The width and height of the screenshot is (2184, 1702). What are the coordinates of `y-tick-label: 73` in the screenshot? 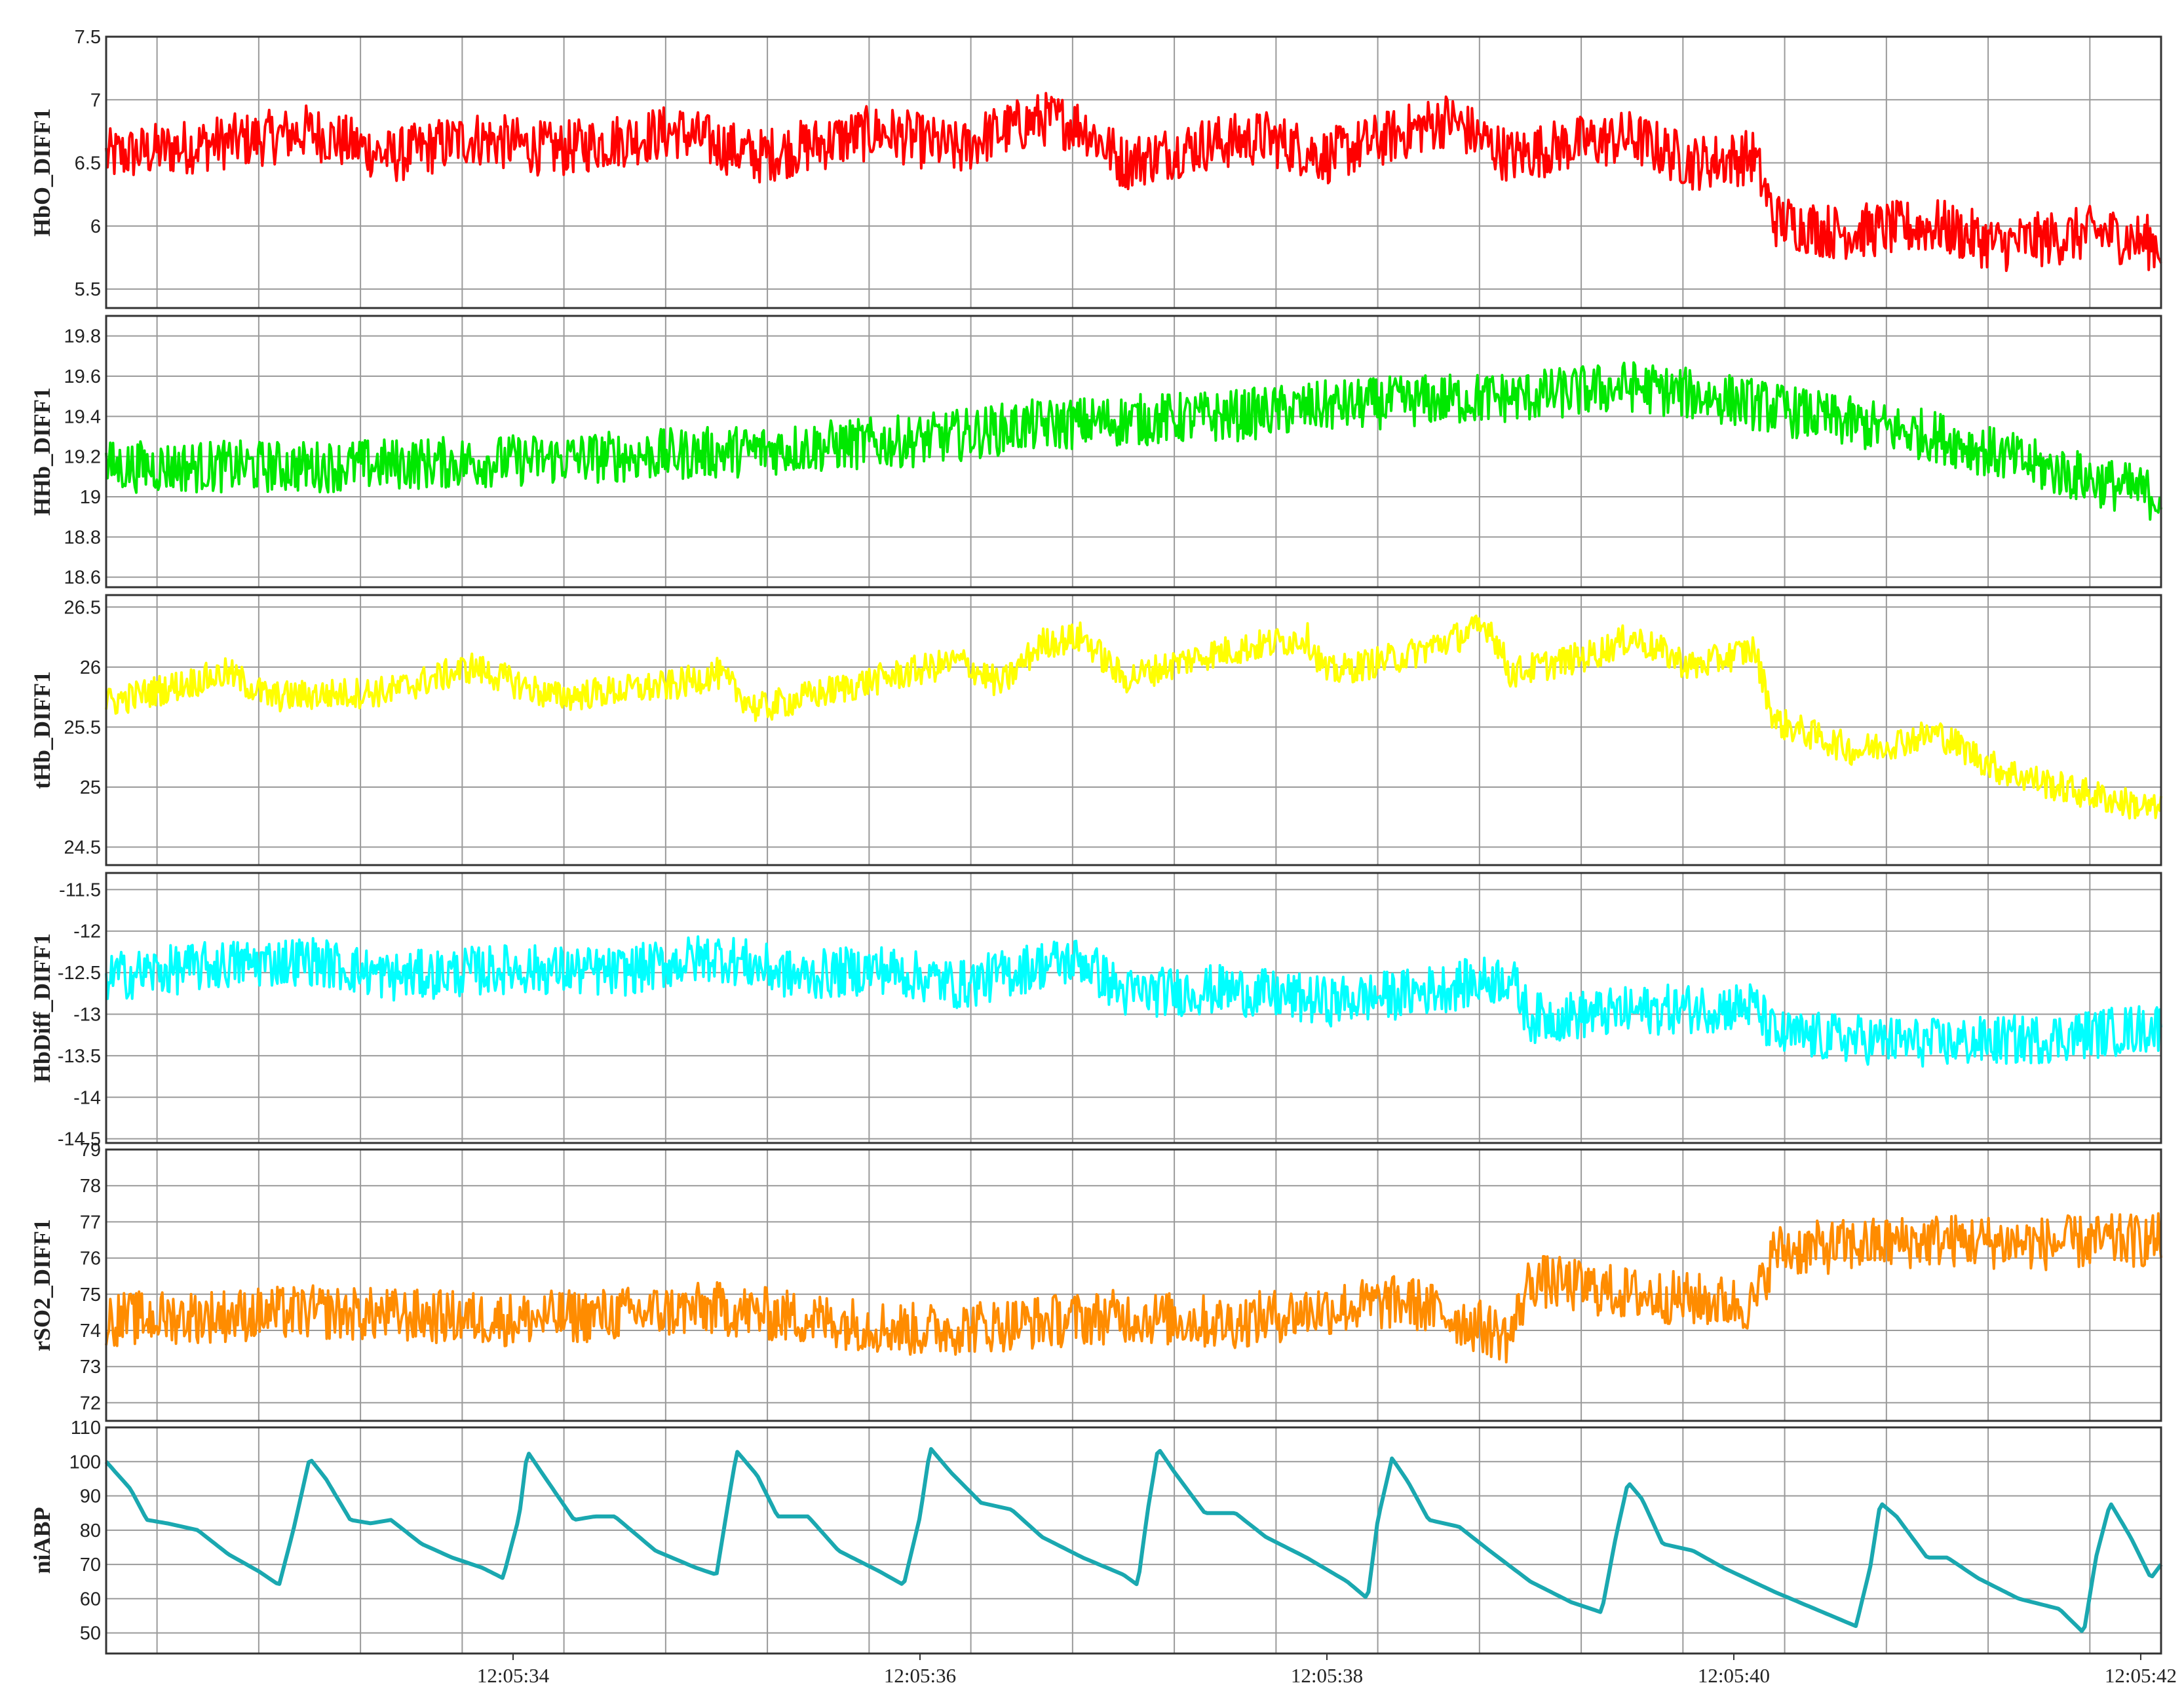 It's located at (90, 1367).